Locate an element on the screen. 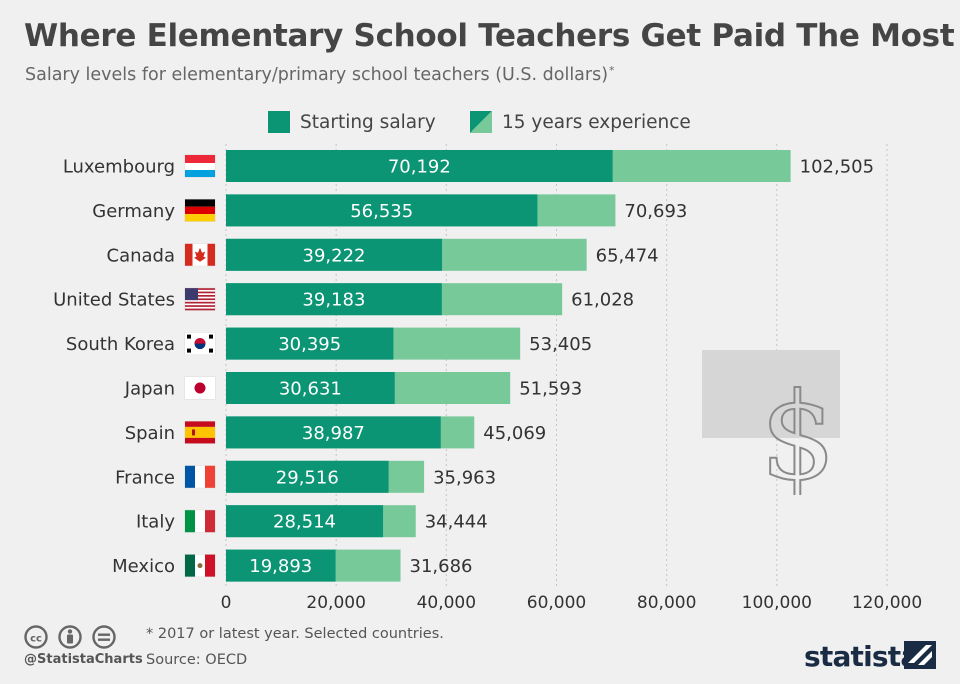 This screenshot has width=960, height=684. category-label: Germany is located at coordinates (133, 211).